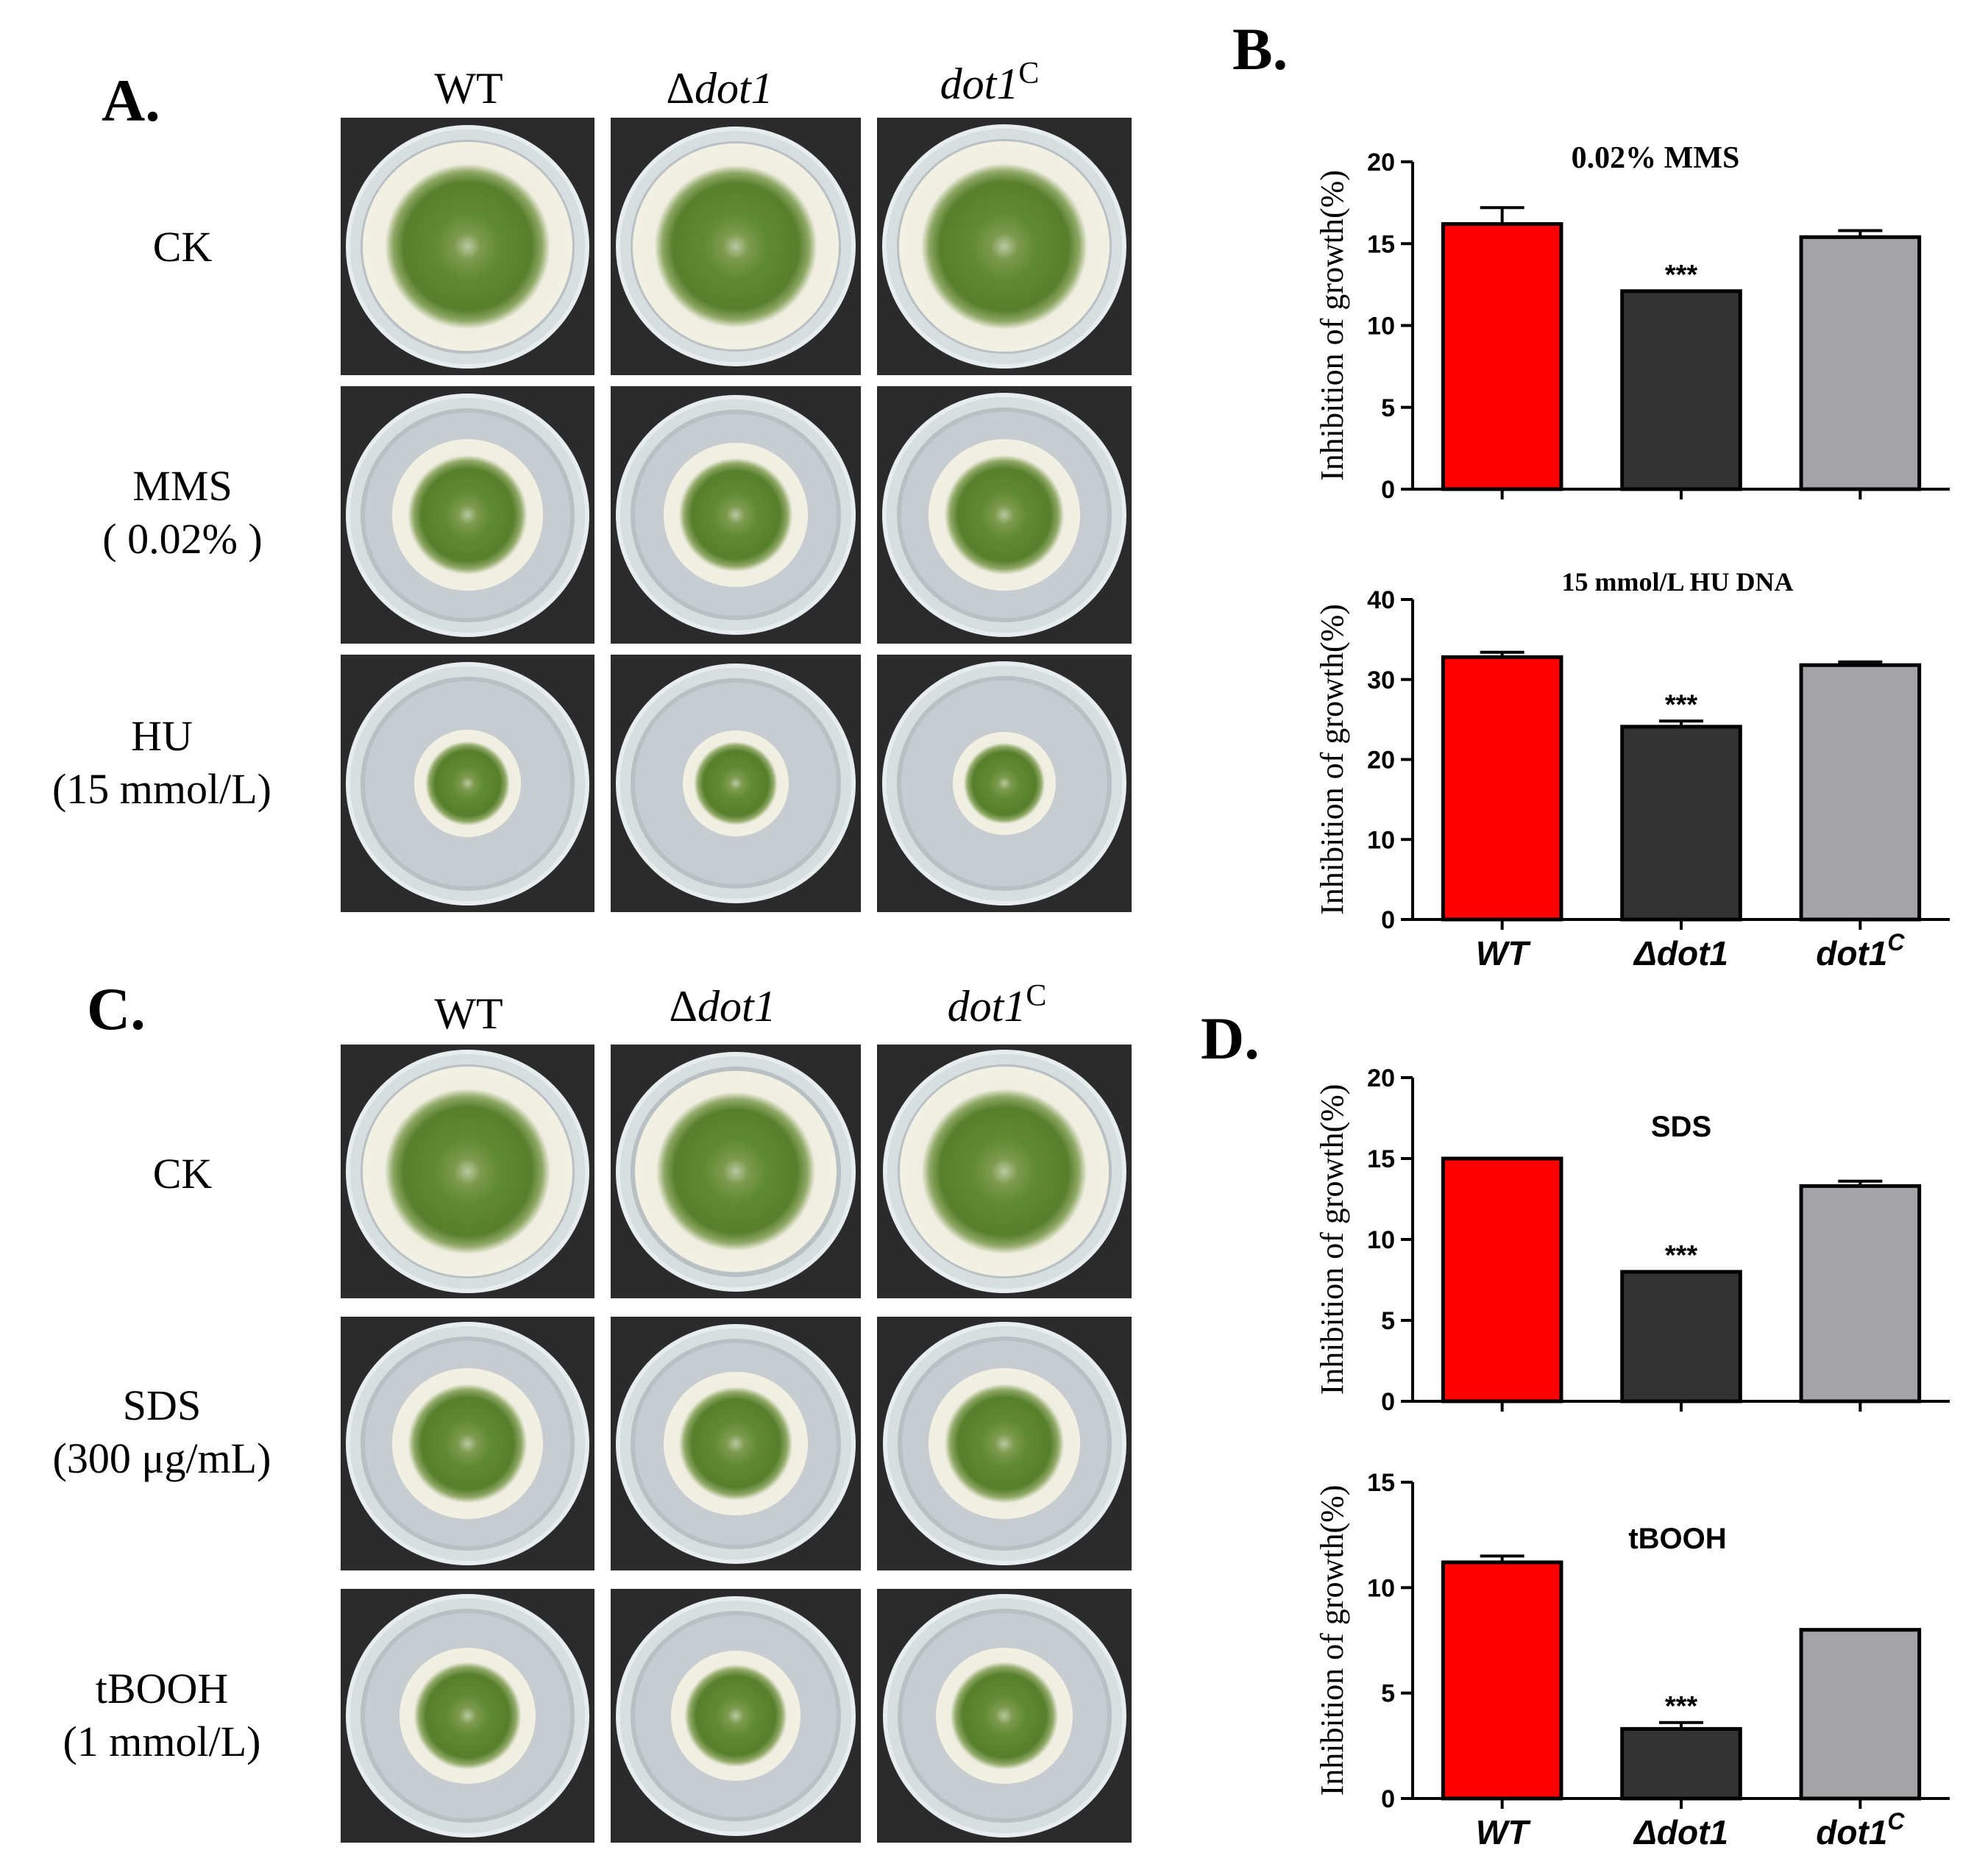 The height and width of the screenshot is (1875, 1988). What do you see at coordinates (1681, 1127) in the screenshot?
I see `chart-title: SDS` at bounding box center [1681, 1127].